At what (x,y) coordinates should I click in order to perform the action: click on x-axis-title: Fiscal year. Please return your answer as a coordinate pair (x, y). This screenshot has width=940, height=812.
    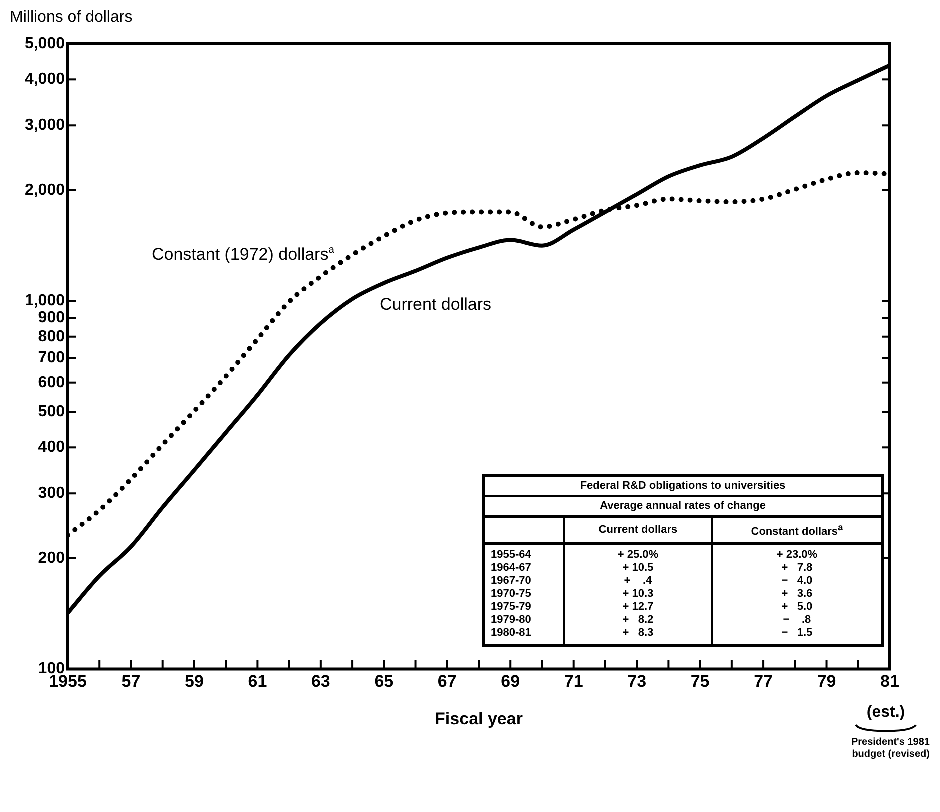
    Looking at the image, I should click on (479, 718).